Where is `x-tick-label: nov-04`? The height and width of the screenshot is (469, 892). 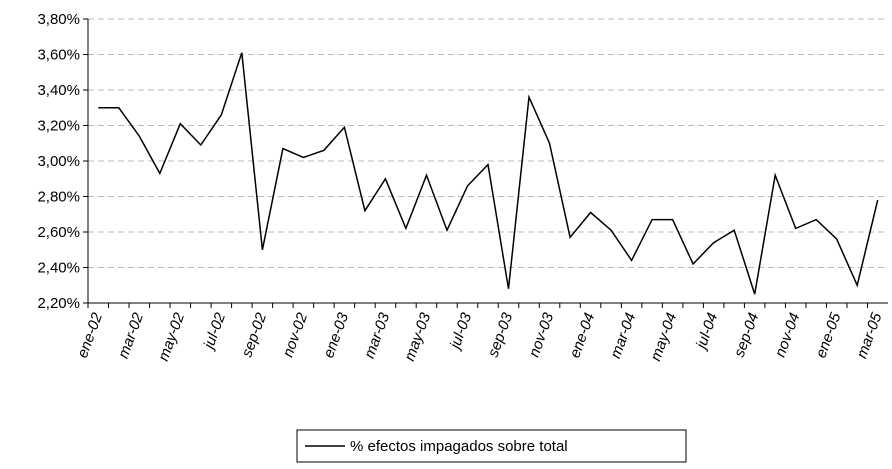
x-tick-label: nov-04 is located at coordinates (788, 335).